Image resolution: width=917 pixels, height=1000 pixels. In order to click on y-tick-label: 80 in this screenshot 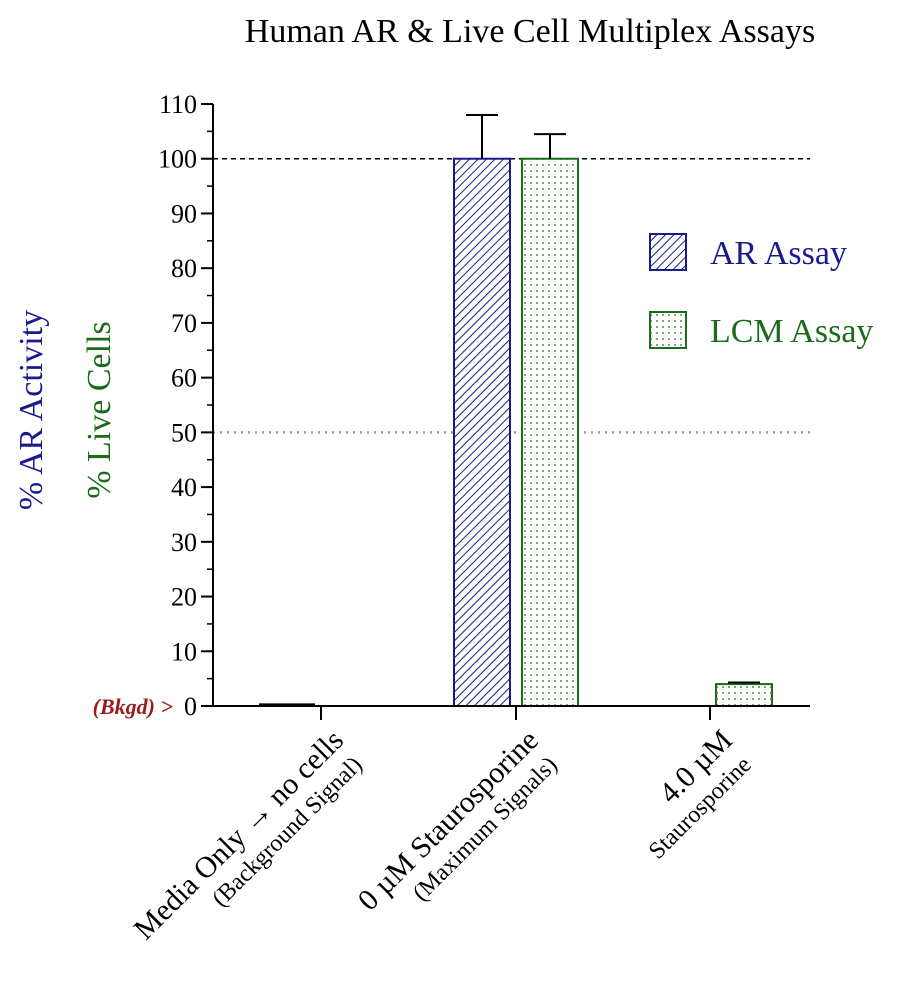, I will do `click(184, 268)`.